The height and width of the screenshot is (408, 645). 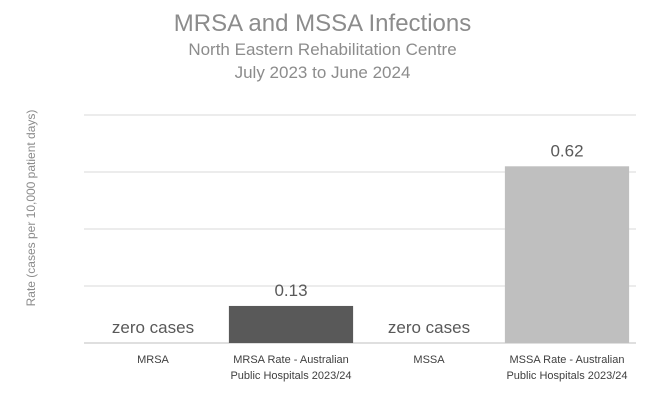 What do you see at coordinates (567, 360) in the screenshot?
I see `x-tick-label: MSSA Rate - Australian` at bounding box center [567, 360].